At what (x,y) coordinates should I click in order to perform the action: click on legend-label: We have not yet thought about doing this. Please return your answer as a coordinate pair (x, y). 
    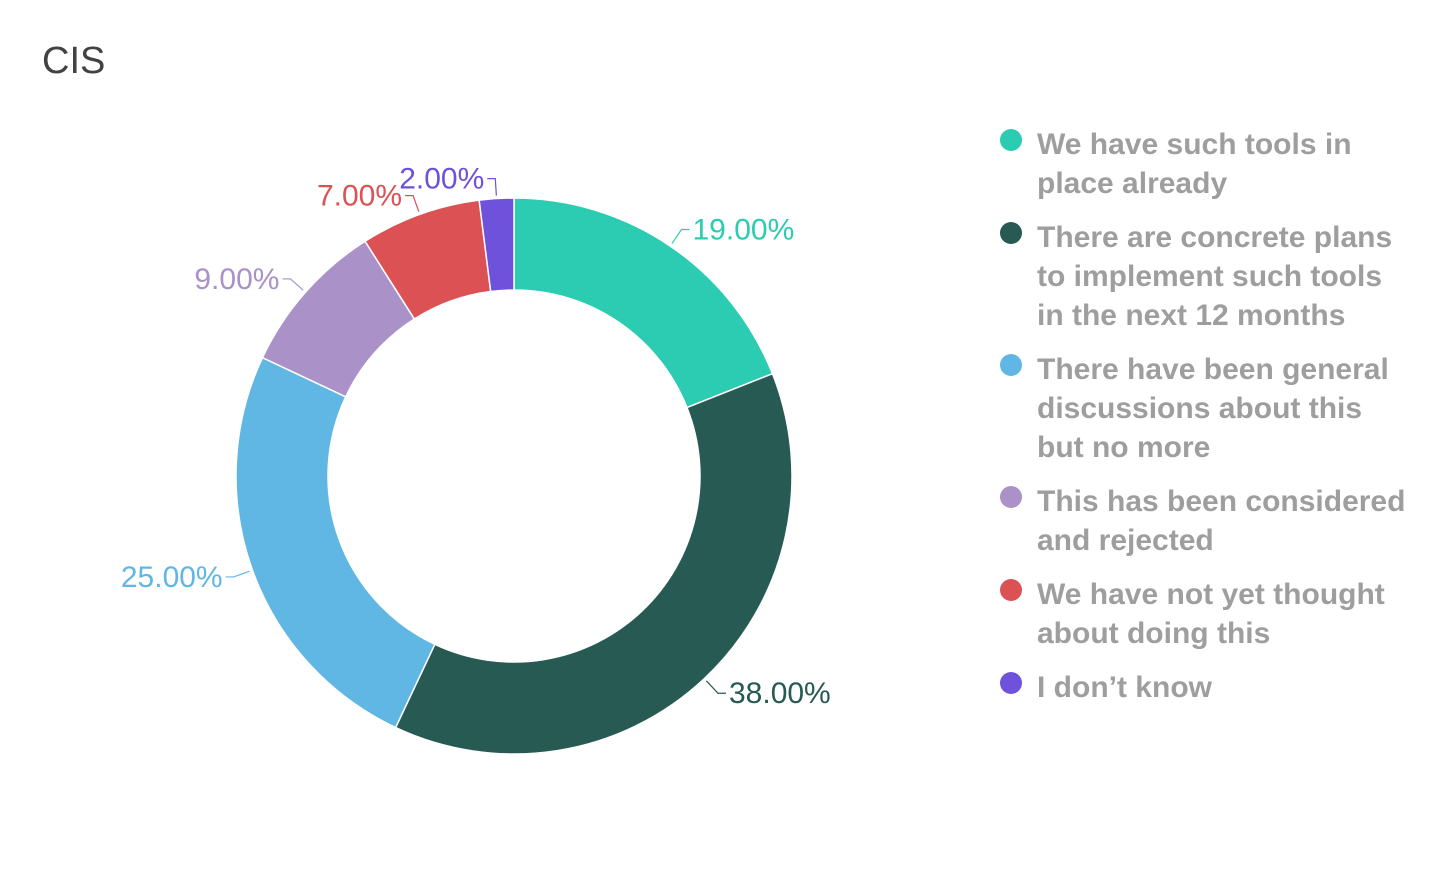
    Looking at the image, I should click on (1211, 614).